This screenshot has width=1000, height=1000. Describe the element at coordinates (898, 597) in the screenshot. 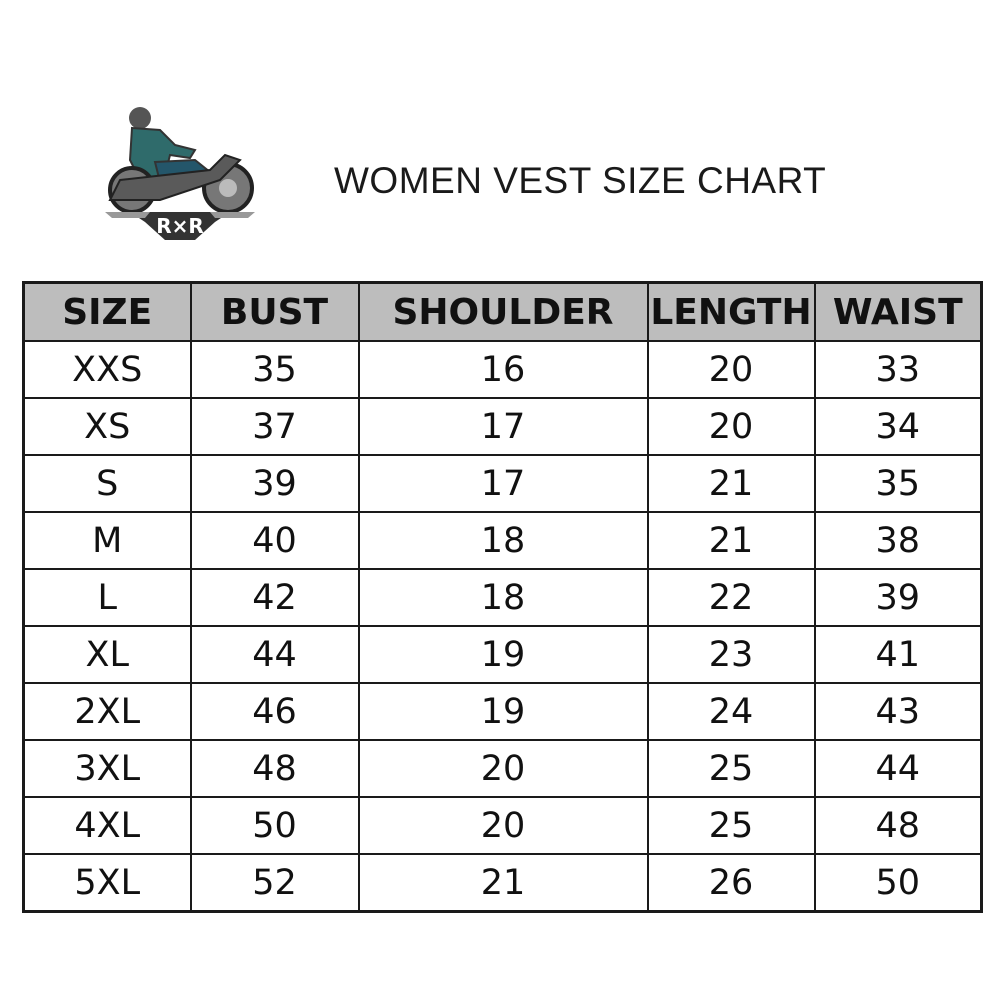

I see `cell-waist: 39` at that location.